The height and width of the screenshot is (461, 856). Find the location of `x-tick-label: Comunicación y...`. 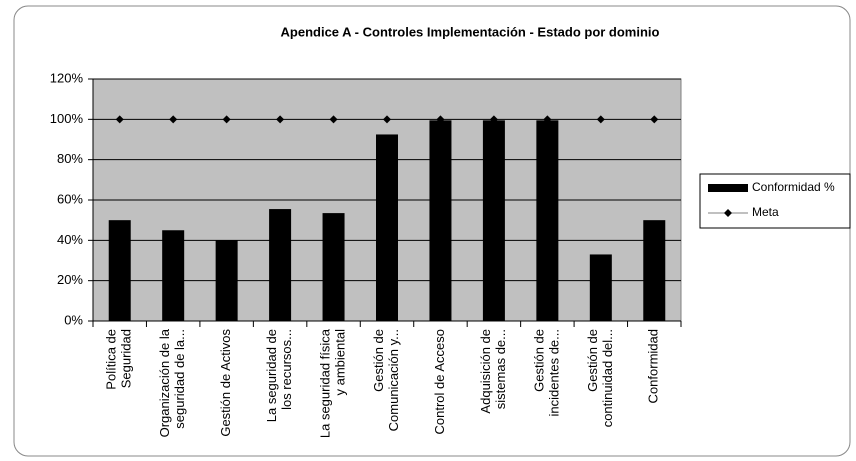

x-tick-label: Comunicación y... is located at coordinates (393, 380).